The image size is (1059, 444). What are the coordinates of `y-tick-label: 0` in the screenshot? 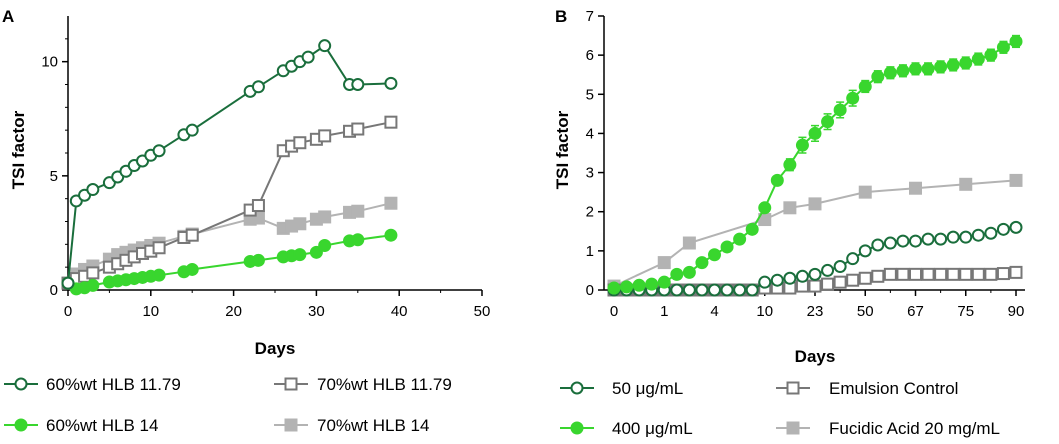 It's located at (590, 290).